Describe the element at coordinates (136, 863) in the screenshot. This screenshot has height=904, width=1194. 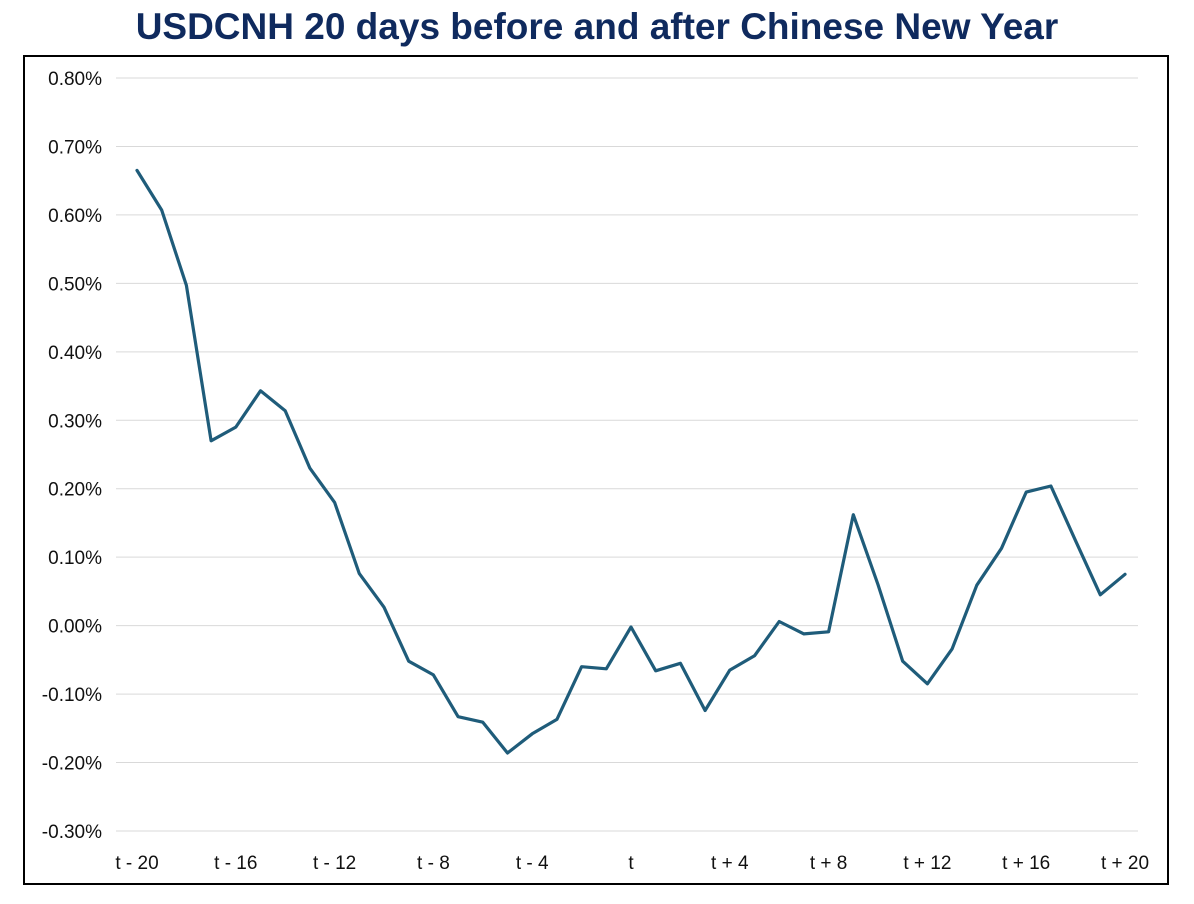
I see `x-tick-label: t - 20` at that location.